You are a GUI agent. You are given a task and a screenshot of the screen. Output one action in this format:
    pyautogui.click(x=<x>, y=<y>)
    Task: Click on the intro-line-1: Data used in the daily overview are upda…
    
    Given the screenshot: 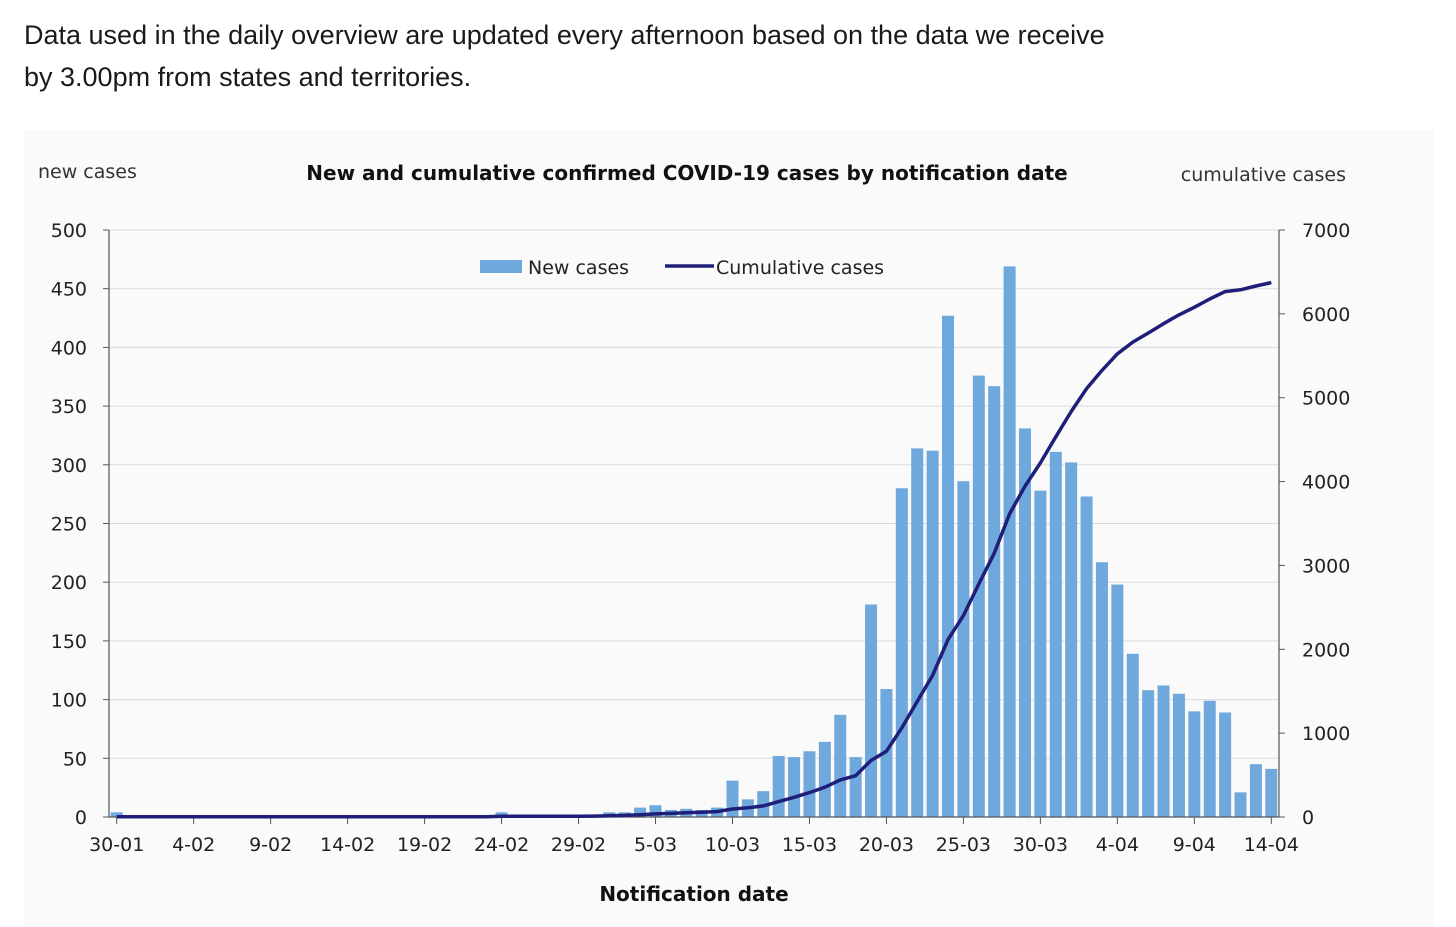 What is the action you would take?
    pyautogui.click(x=564, y=35)
    